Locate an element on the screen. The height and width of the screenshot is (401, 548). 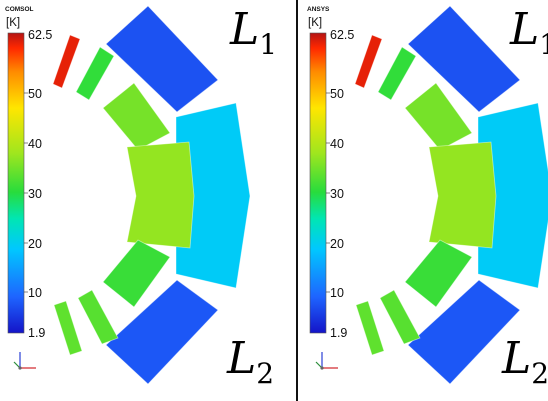
panel-divider is located at coordinates (297, 200).